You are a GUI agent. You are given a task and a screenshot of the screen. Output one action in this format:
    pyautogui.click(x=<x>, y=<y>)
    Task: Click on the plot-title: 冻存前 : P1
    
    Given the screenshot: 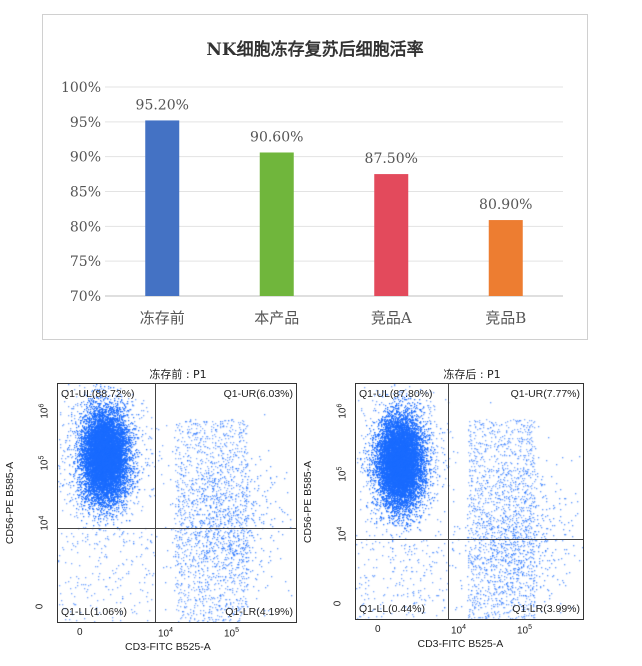 What is the action you would take?
    pyautogui.click(x=178, y=374)
    